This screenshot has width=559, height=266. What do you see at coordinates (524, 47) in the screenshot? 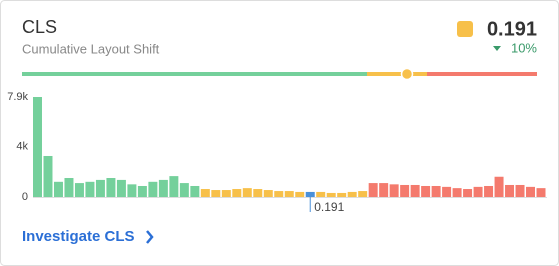
I see `change: 10%` at bounding box center [524, 47].